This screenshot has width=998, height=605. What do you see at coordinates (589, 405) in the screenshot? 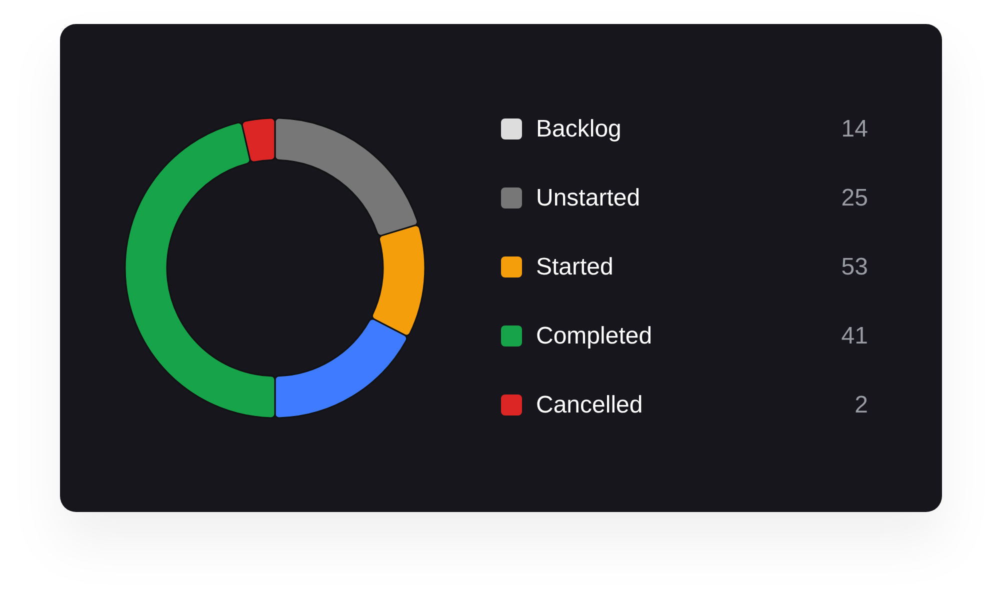
I see `category-label: Cancelled` at bounding box center [589, 405].